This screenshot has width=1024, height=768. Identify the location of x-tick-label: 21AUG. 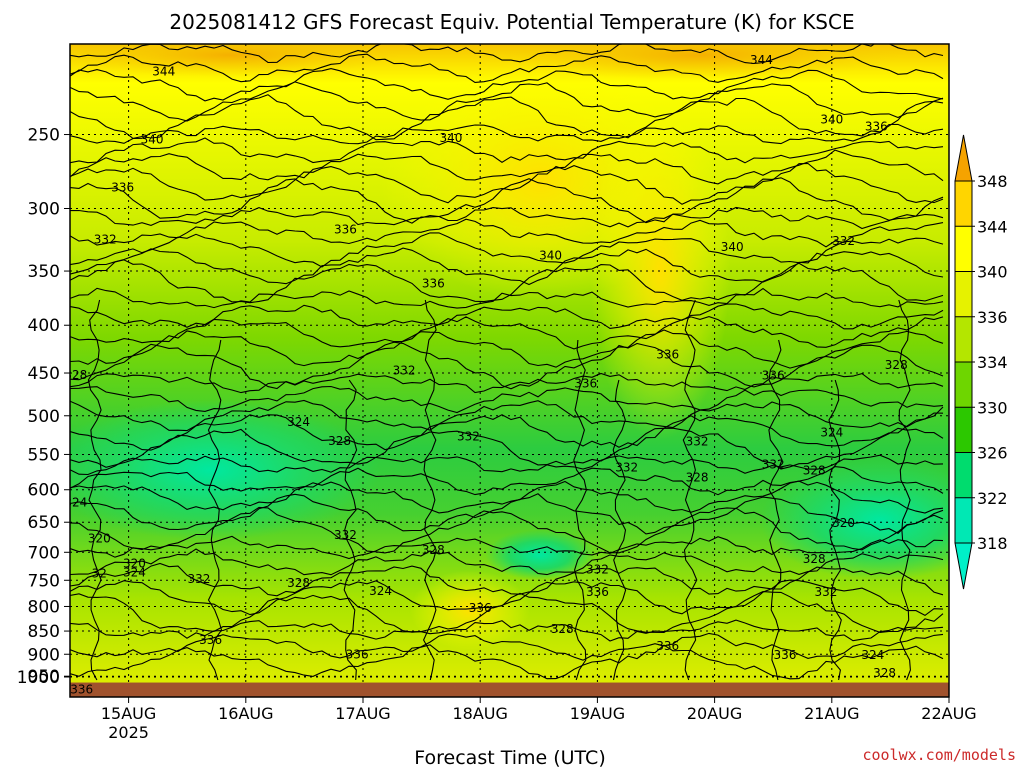
(831, 713).